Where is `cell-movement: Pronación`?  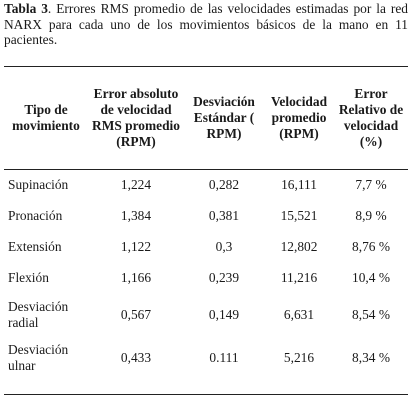
cell-movement: Pronación is located at coordinates (35, 215).